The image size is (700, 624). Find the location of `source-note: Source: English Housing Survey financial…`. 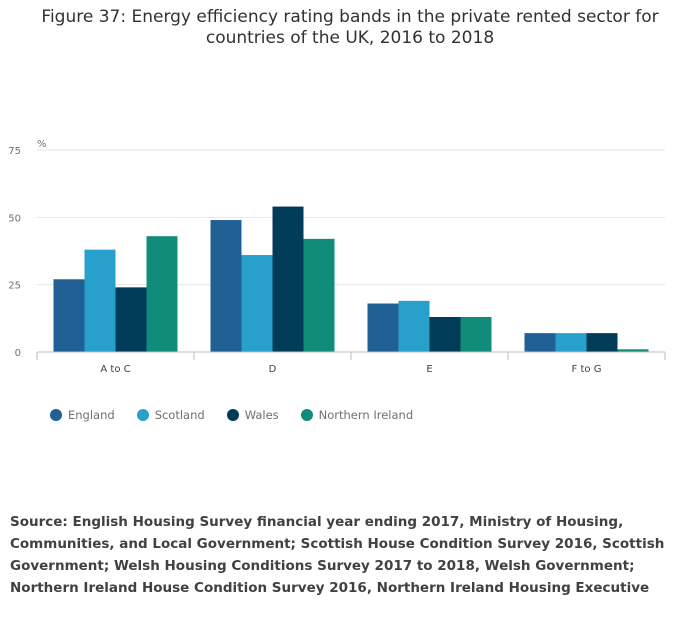

source-note: Source: English Housing Survey financial… is located at coordinates (337, 555).